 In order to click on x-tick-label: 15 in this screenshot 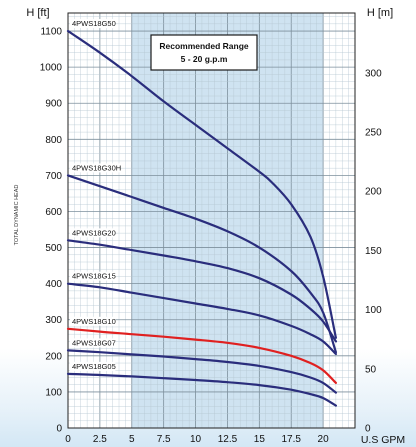, I will do `click(260, 439)`.